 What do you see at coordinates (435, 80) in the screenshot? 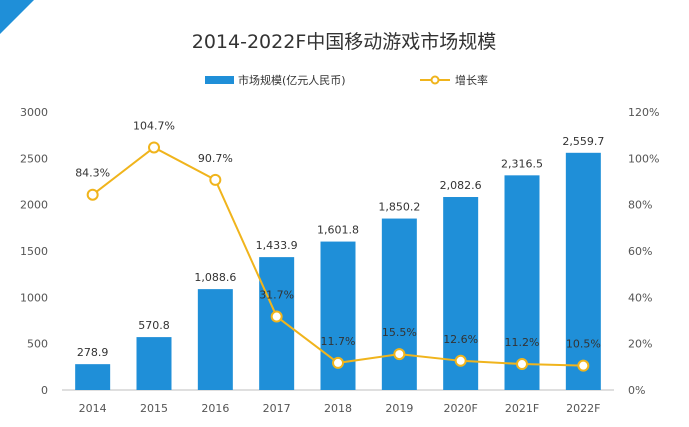
I see `legend-line-marker` at bounding box center [435, 80].